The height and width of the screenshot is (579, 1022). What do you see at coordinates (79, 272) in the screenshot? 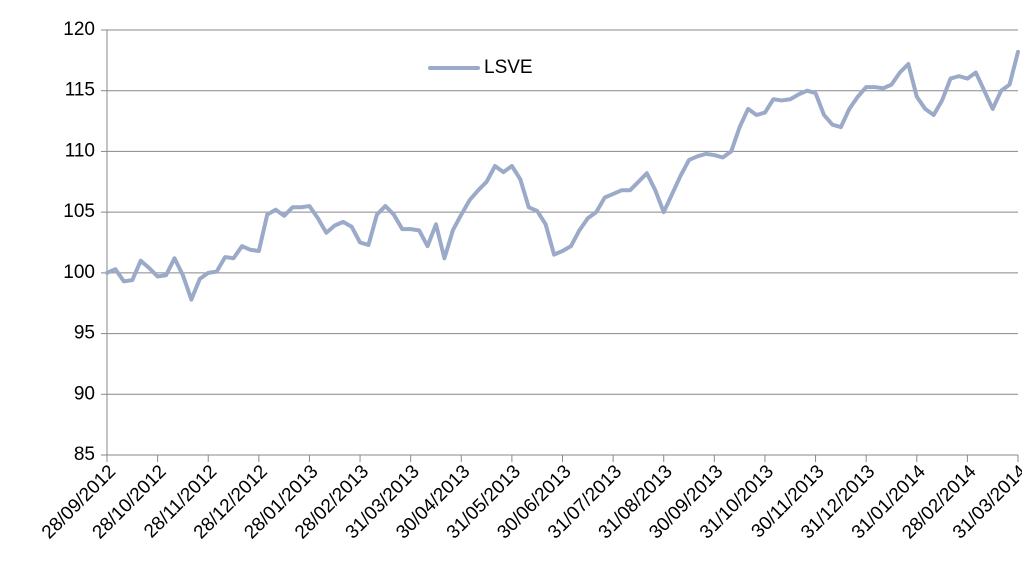
I see `y-tick-label: 100` at bounding box center [79, 272].